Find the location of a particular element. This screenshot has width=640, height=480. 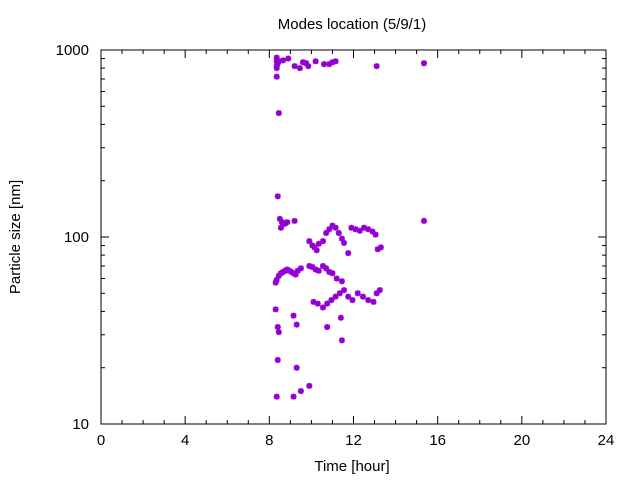

x-tick-label: 8 is located at coordinates (269, 440).